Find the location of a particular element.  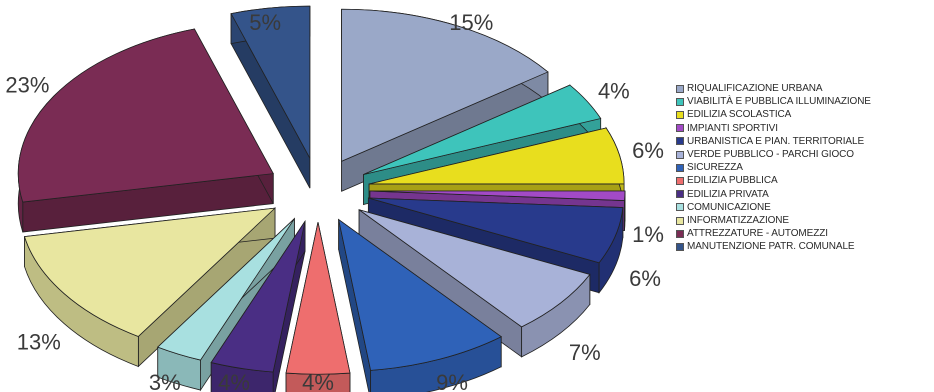

legend-item-sicurezza: SICUREZZA is located at coordinates (805, 167).